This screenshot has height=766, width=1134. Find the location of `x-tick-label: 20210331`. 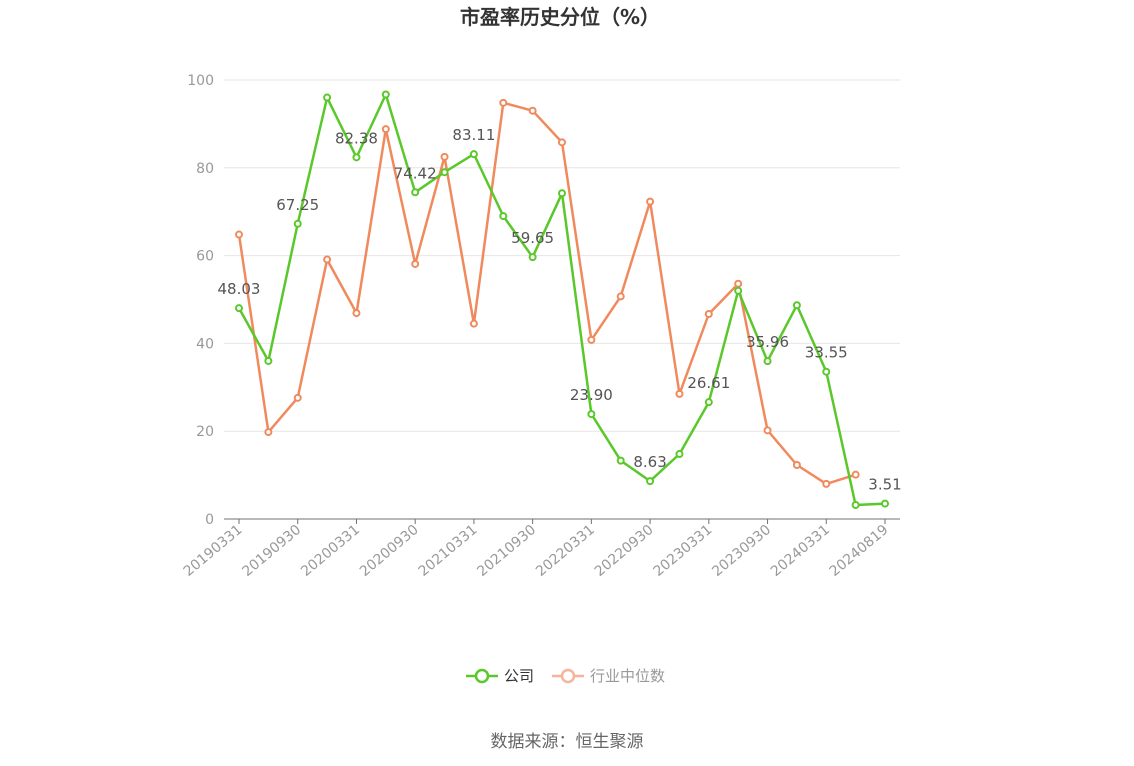

x-tick-label: 20210331 is located at coordinates (448, 551).